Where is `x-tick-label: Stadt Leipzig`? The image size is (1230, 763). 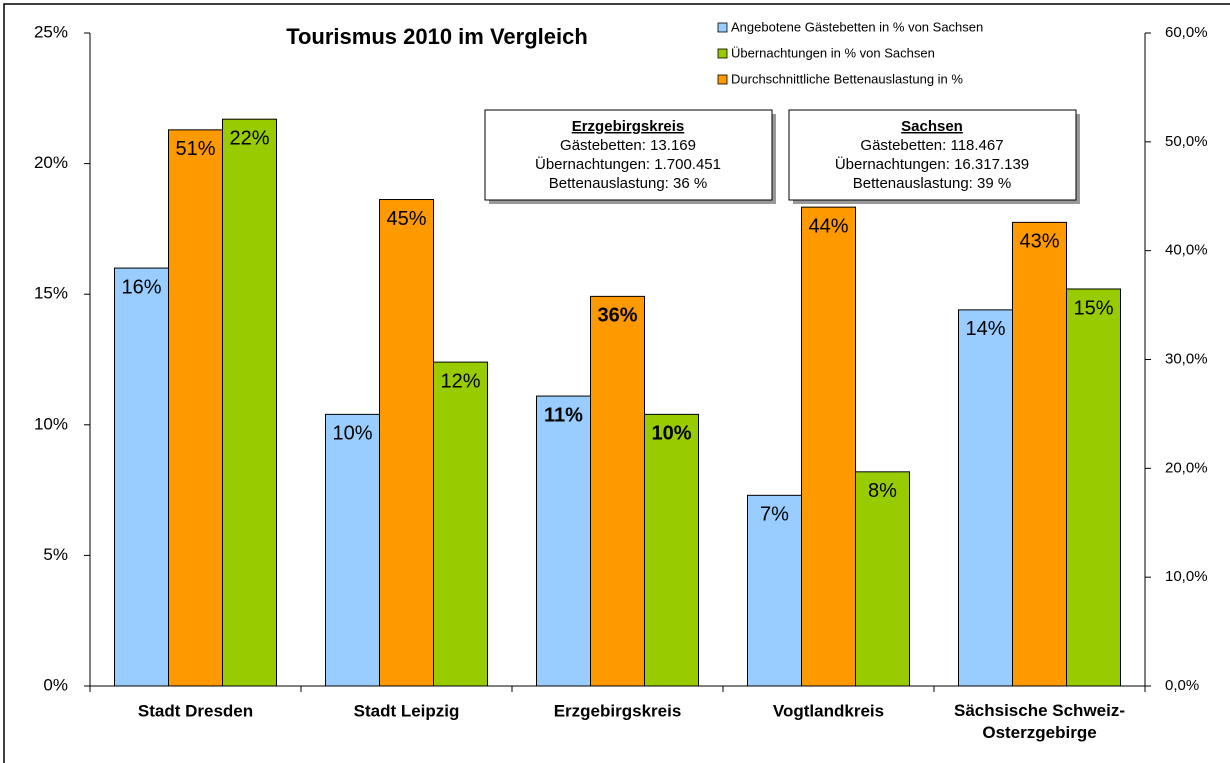
x-tick-label: Stadt Leipzig is located at coordinates (407, 710).